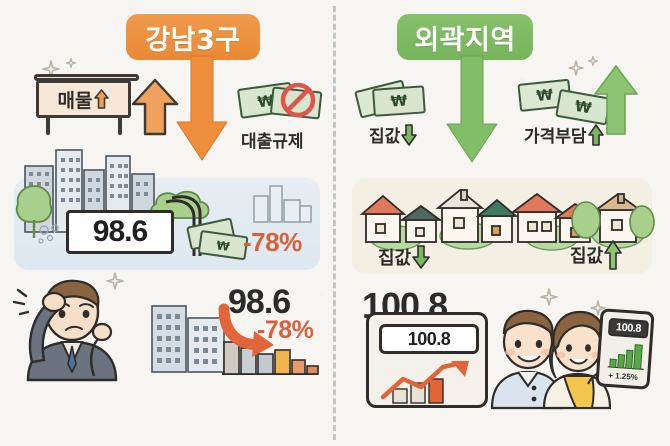 The width and height of the screenshot is (670, 446). Describe the element at coordinates (270, 358) in the screenshot. I see `declining-bar-chart` at that location.